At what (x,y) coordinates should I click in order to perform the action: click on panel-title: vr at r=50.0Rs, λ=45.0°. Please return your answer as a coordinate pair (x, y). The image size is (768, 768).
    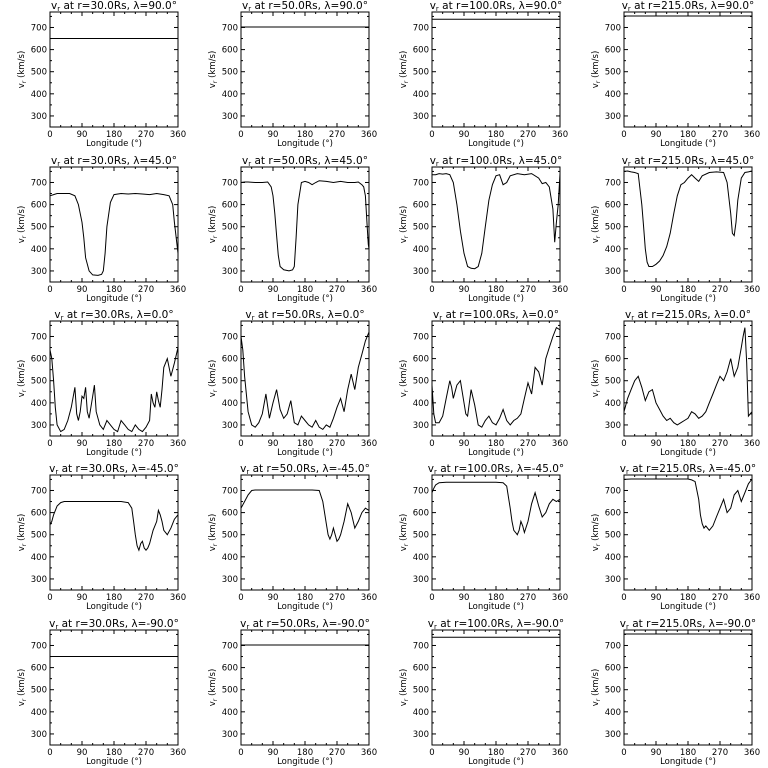
    Looking at the image, I should click on (305, 161).